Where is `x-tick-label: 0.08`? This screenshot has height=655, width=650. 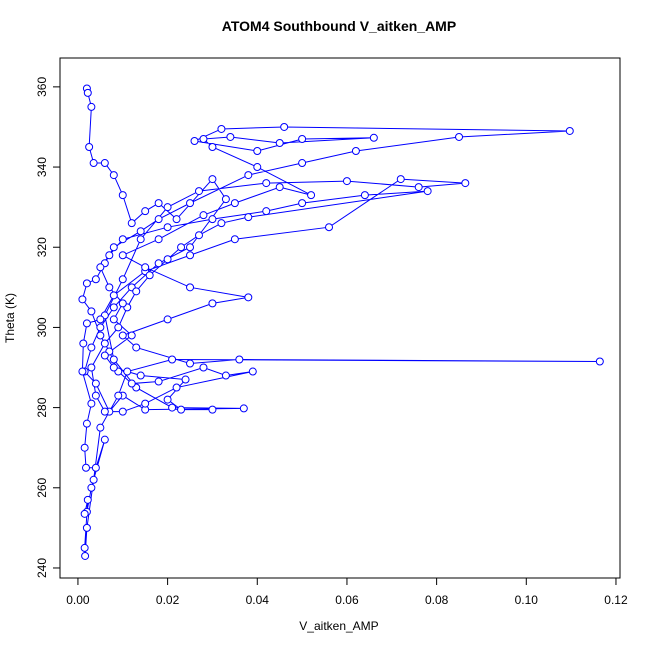
x-tick-label: 0.08 is located at coordinates (437, 600).